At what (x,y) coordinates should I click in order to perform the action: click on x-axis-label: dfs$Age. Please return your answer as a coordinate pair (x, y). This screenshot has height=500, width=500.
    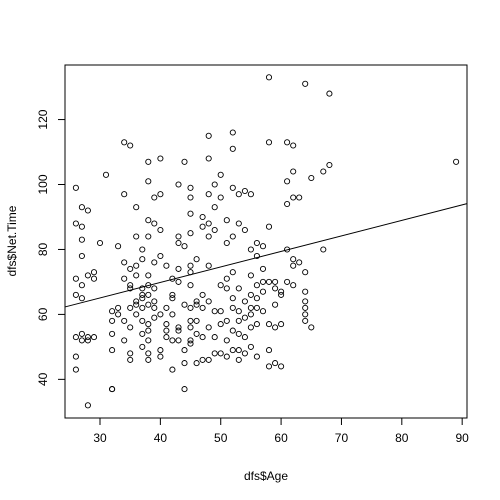
    Looking at the image, I should click on (266, 476).